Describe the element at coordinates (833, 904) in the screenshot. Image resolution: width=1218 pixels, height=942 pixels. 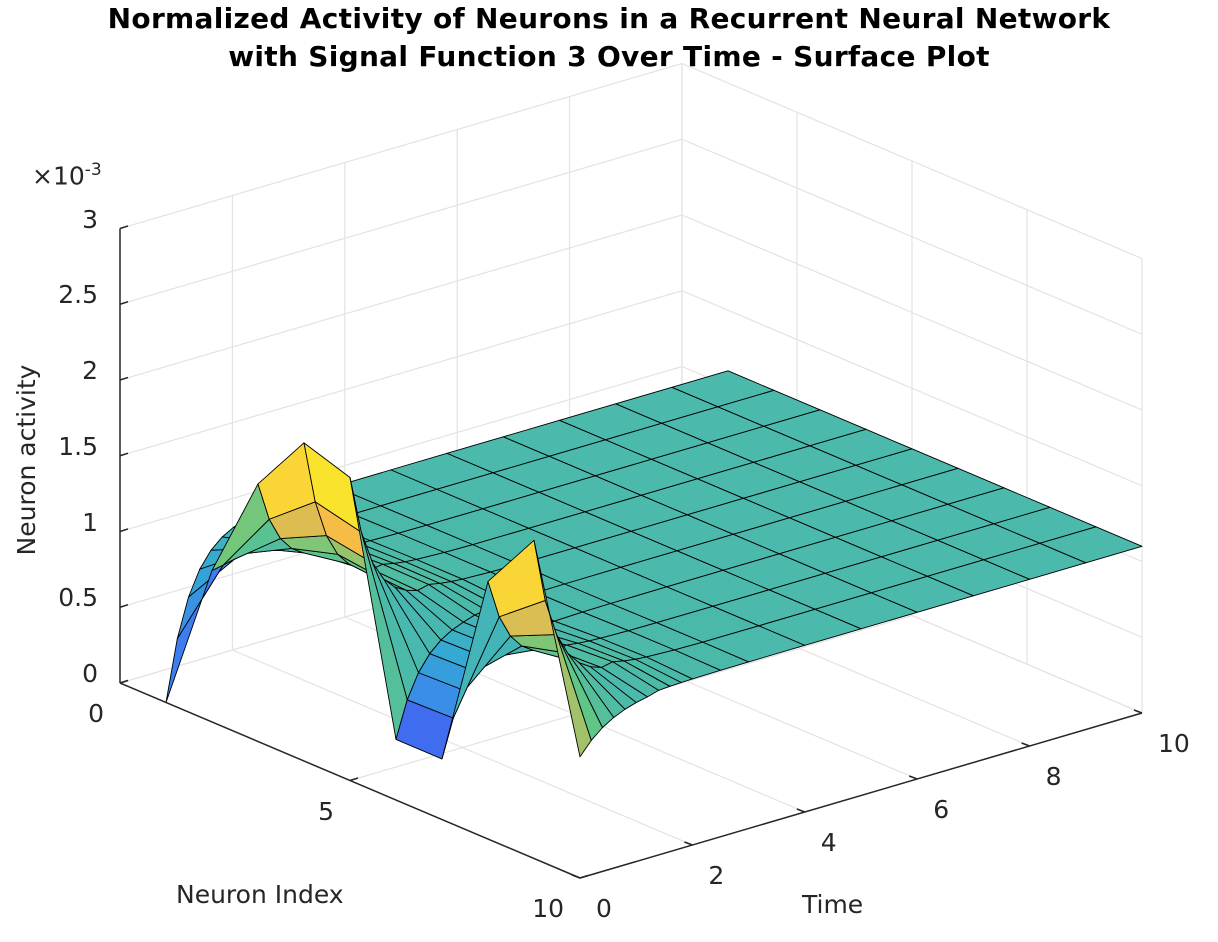
I see `y-axis-label: Time` at that location.